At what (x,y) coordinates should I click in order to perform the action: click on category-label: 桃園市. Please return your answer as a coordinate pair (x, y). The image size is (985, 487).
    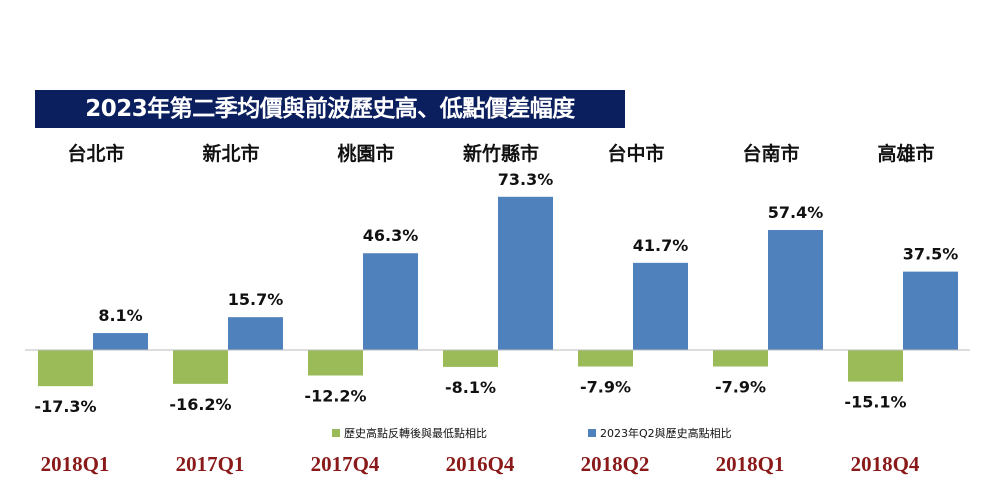
    Looking at the image, I should click on (365, 153).